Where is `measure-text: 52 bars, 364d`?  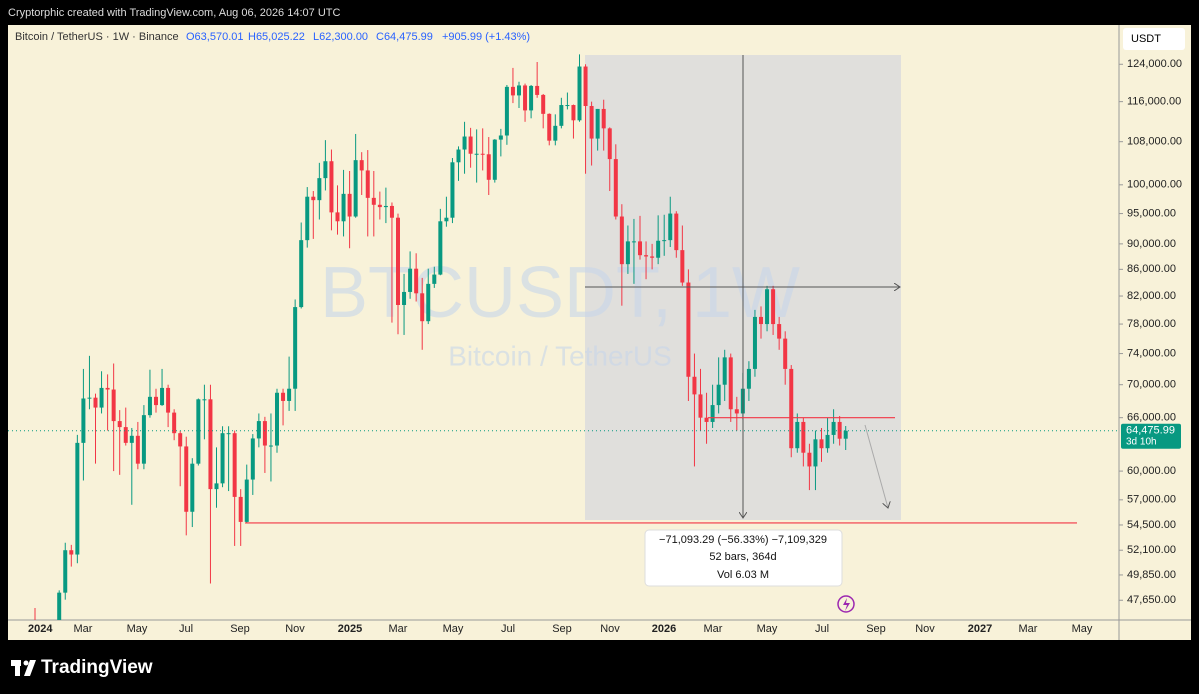
measure-text: 52 bars, 364d is located at coordinates (742, 557).